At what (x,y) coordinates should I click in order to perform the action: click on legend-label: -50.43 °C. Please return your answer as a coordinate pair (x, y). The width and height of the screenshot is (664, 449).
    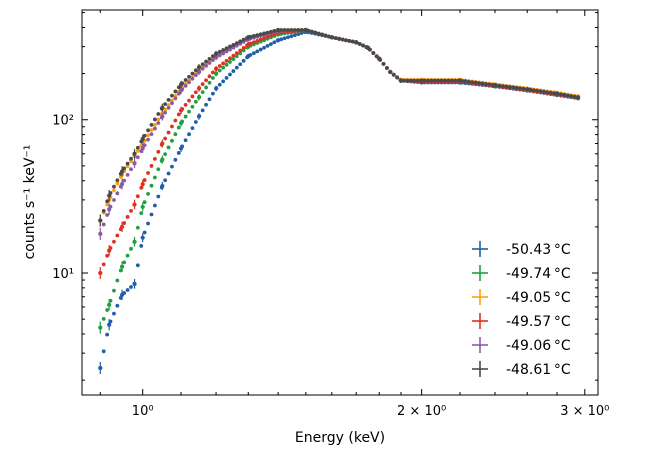
    Looking at the image, I should click on (538, 250).